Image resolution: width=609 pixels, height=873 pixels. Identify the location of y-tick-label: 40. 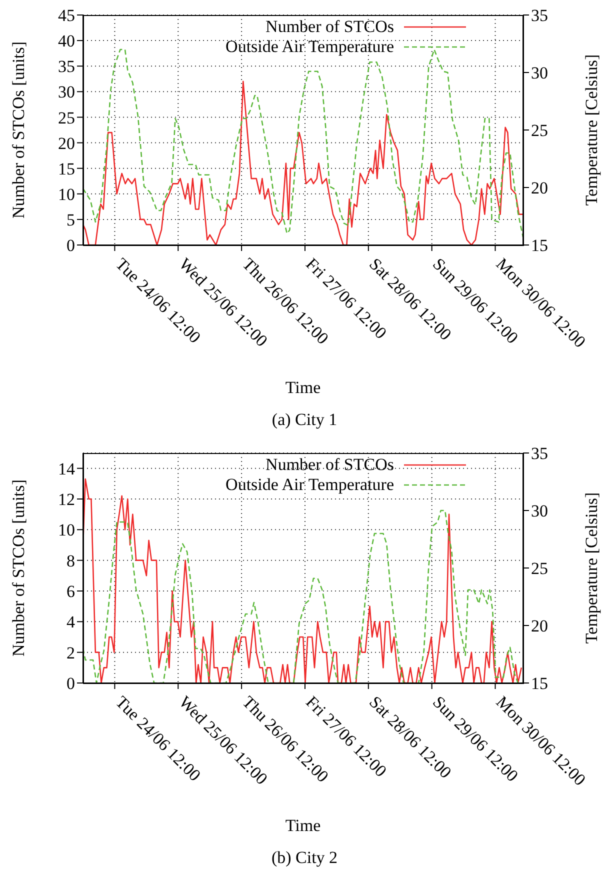
(66, 41).